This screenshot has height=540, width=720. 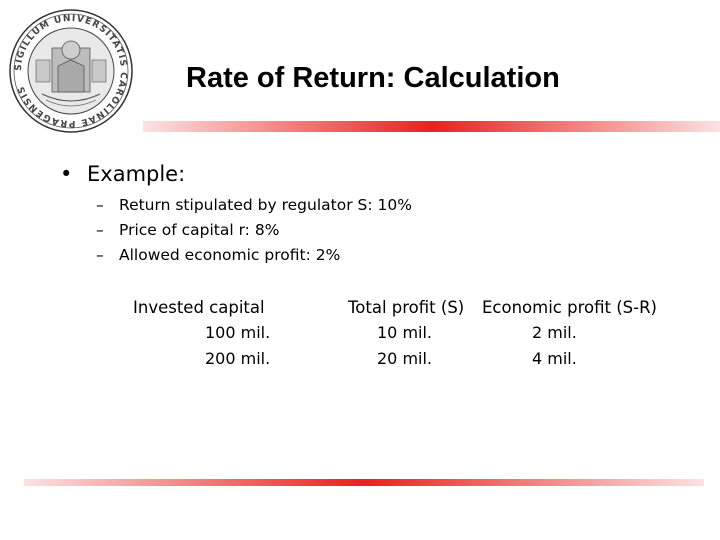 I want to click on sub-item: – Return stipulated by regulator S: 10%, so click(x=254, y=205).